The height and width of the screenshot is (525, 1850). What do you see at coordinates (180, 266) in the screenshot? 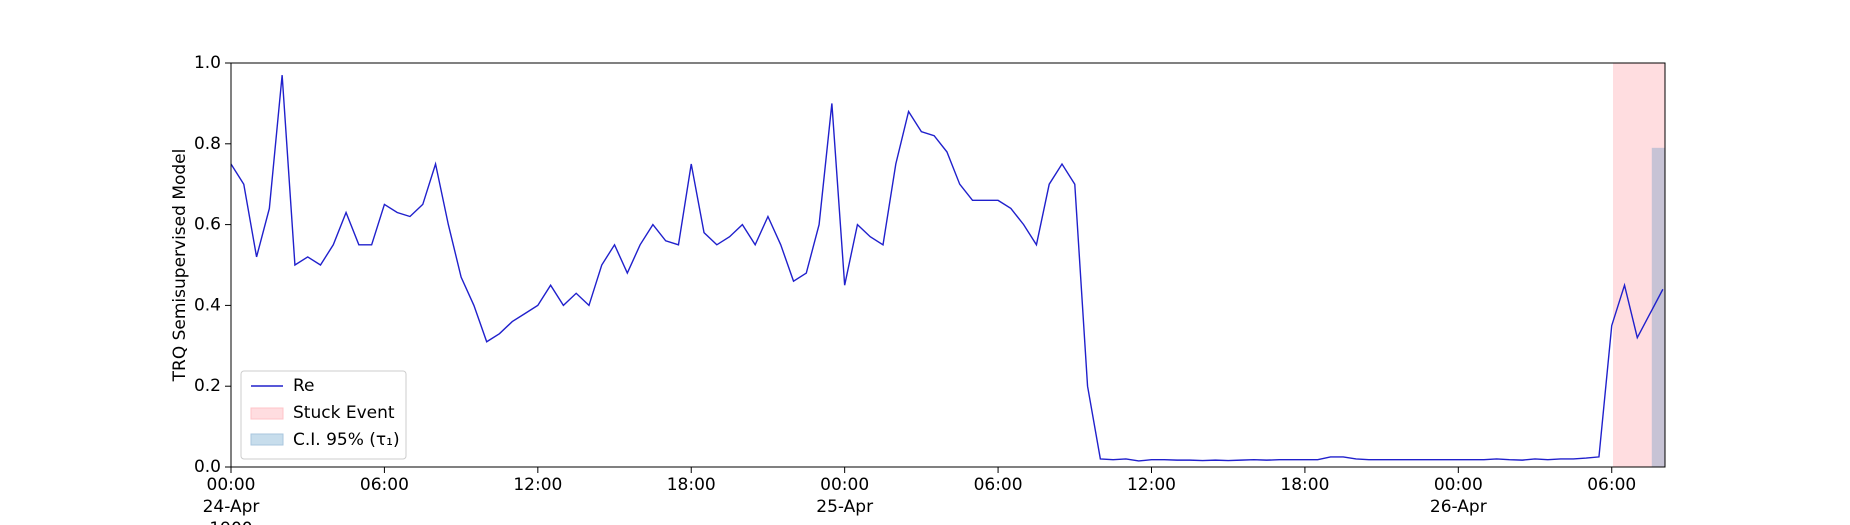
I see `y-axis-label: TRQ Semisupervised Model` at bounding box center [180, 266].